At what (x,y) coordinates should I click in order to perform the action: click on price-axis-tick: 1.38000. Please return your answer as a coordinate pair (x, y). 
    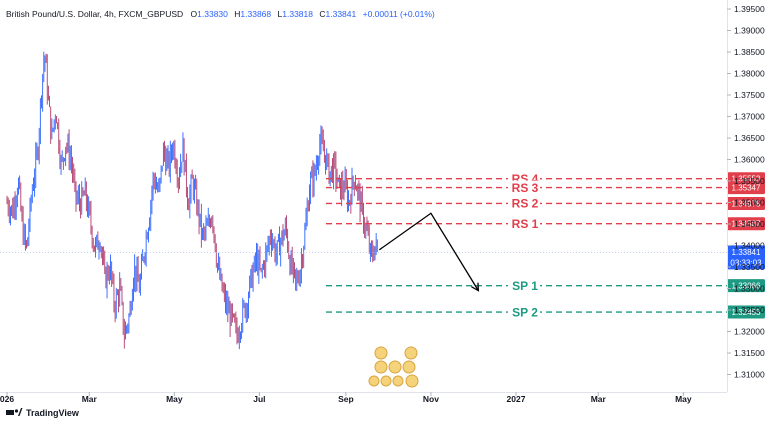
    Looking at the image, I should click on (749, 74).